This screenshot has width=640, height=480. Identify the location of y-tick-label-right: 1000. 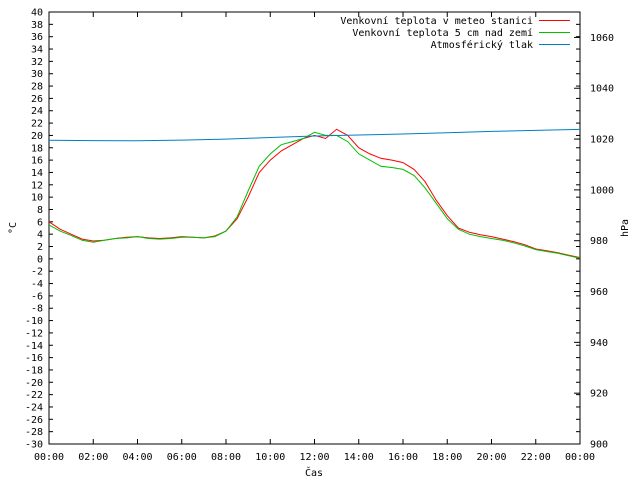
(602, 190).